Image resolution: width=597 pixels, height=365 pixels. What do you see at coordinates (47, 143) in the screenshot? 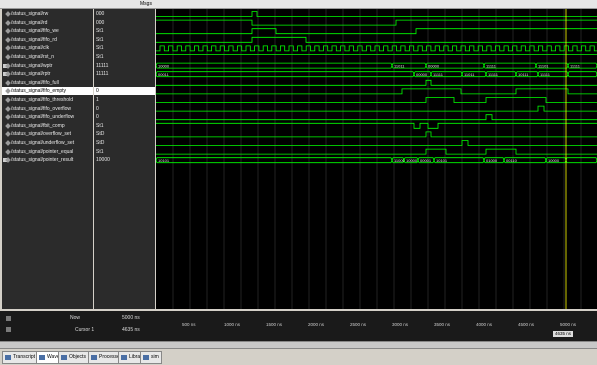
I see `signal-row: /status_signal/underflow_set` at bounding box center [47, 143].